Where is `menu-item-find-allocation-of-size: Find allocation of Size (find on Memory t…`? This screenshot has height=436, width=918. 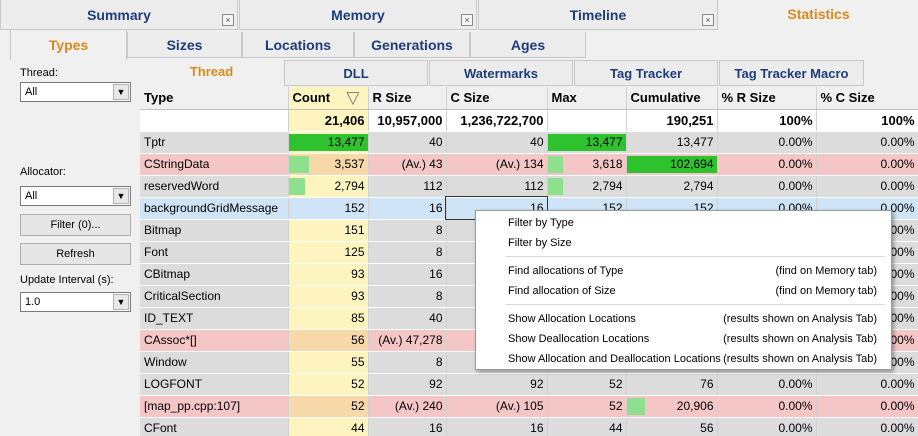 menu-item-find-allocation-of-size: Find allocation of Size (find on Memory t… is located at coordinates (692, 291).